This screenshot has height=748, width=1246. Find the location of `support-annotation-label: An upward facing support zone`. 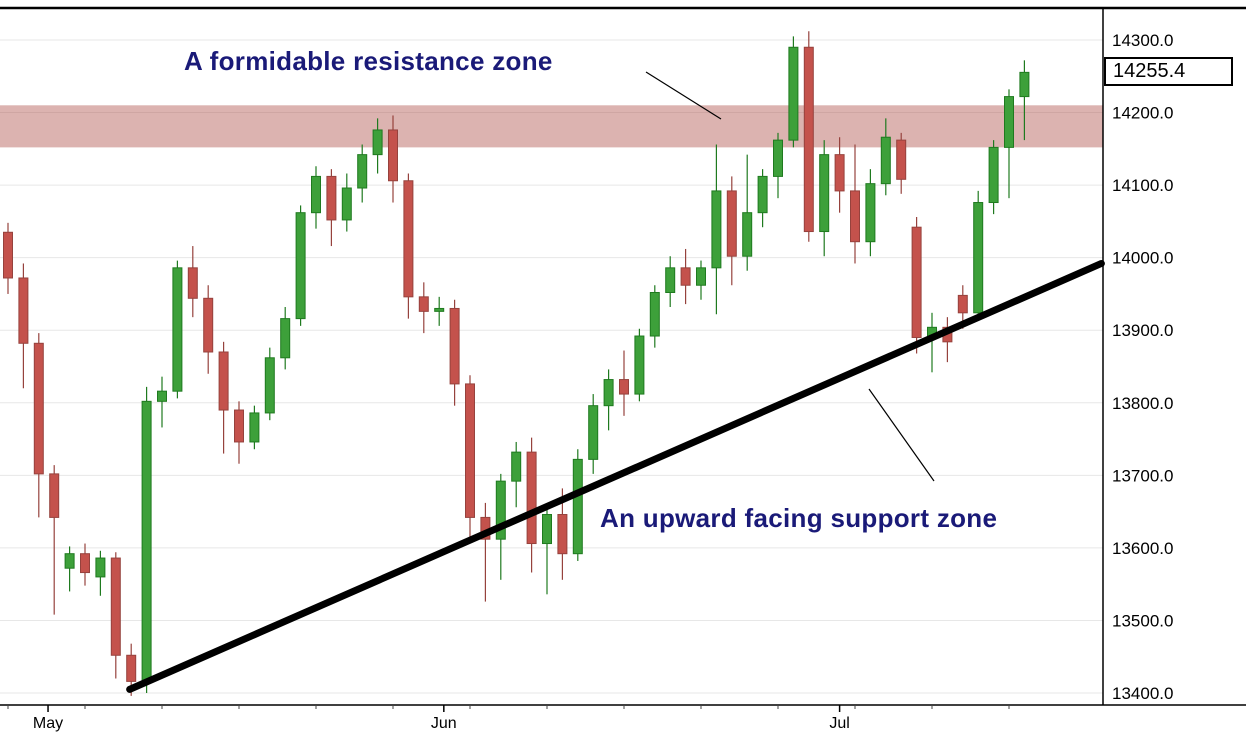

support-annotation-label: An upward facing support zone is located at coordinates (799, 518).